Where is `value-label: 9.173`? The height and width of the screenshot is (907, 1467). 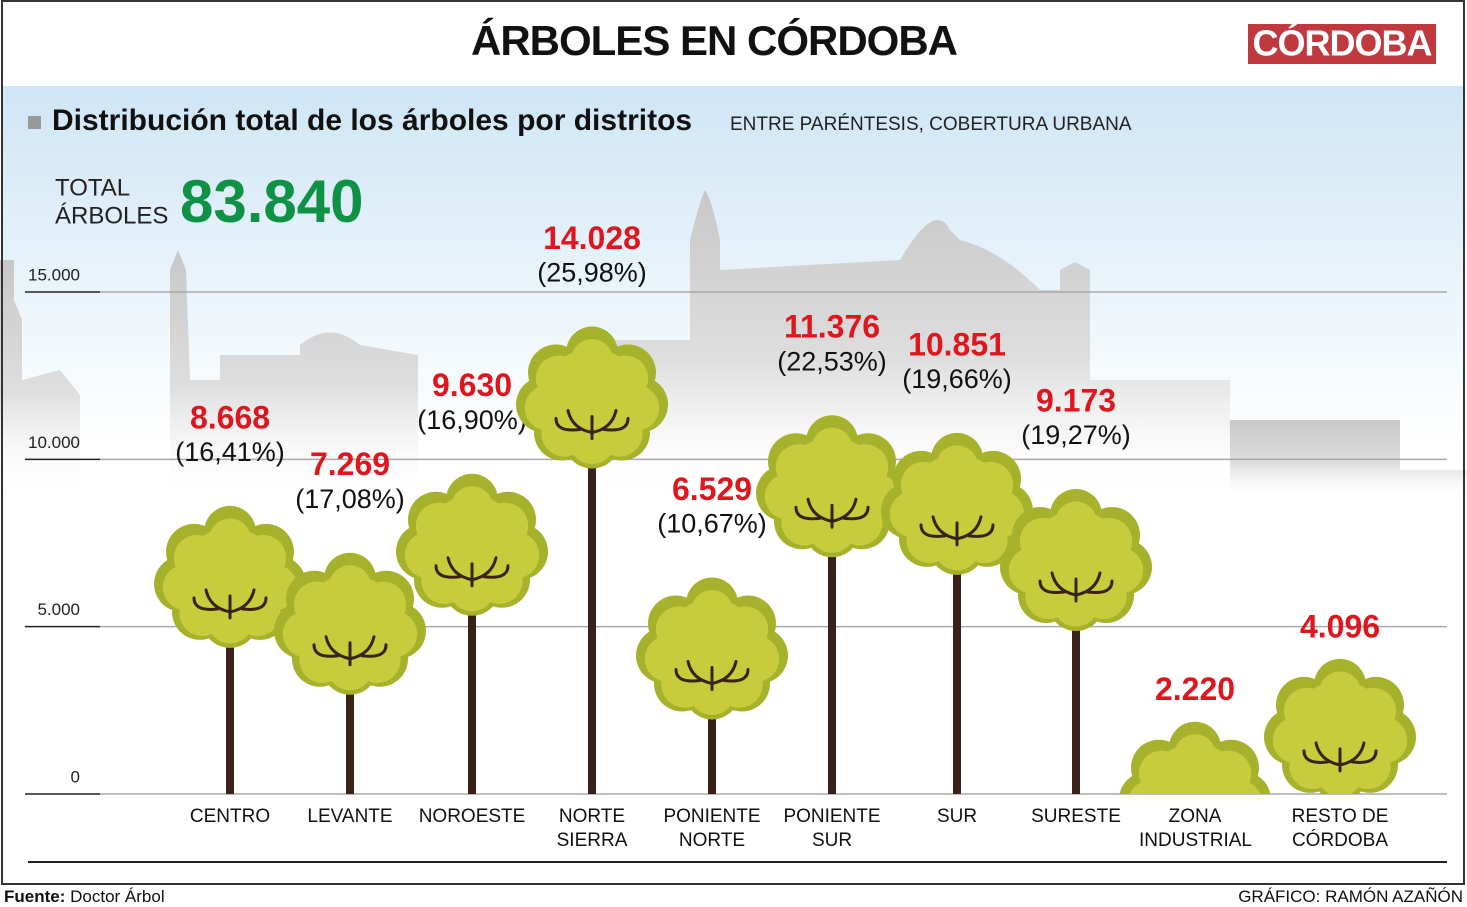
value-label: 9.173 is located at coordinates (1076, 400).